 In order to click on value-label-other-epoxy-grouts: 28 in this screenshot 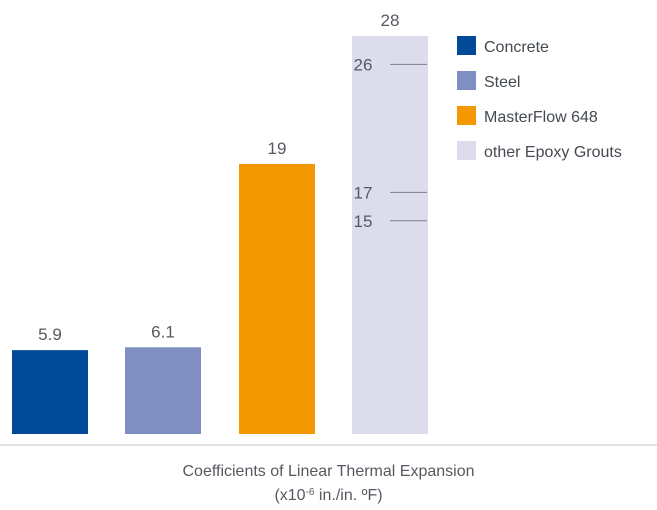, I will do `click(390, 20)`.